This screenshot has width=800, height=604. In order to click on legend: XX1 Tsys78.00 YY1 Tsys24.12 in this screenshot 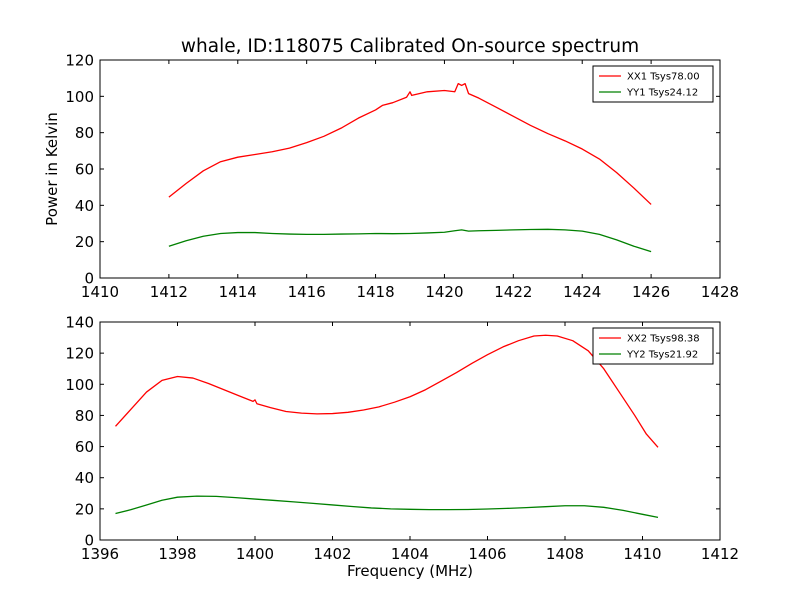, I will do `click(653, 84)`.